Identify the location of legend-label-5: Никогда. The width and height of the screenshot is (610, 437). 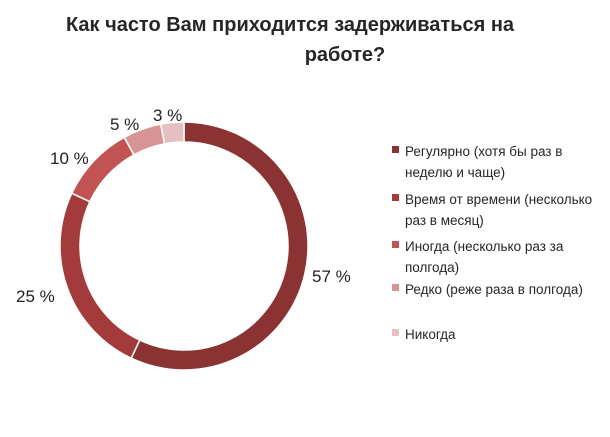
(430, 334).